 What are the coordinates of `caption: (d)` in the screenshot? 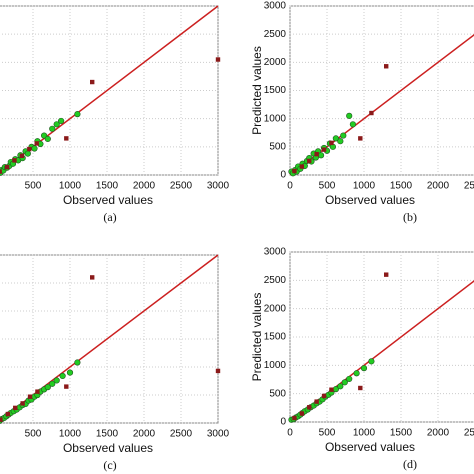 It's located at (410, 464).